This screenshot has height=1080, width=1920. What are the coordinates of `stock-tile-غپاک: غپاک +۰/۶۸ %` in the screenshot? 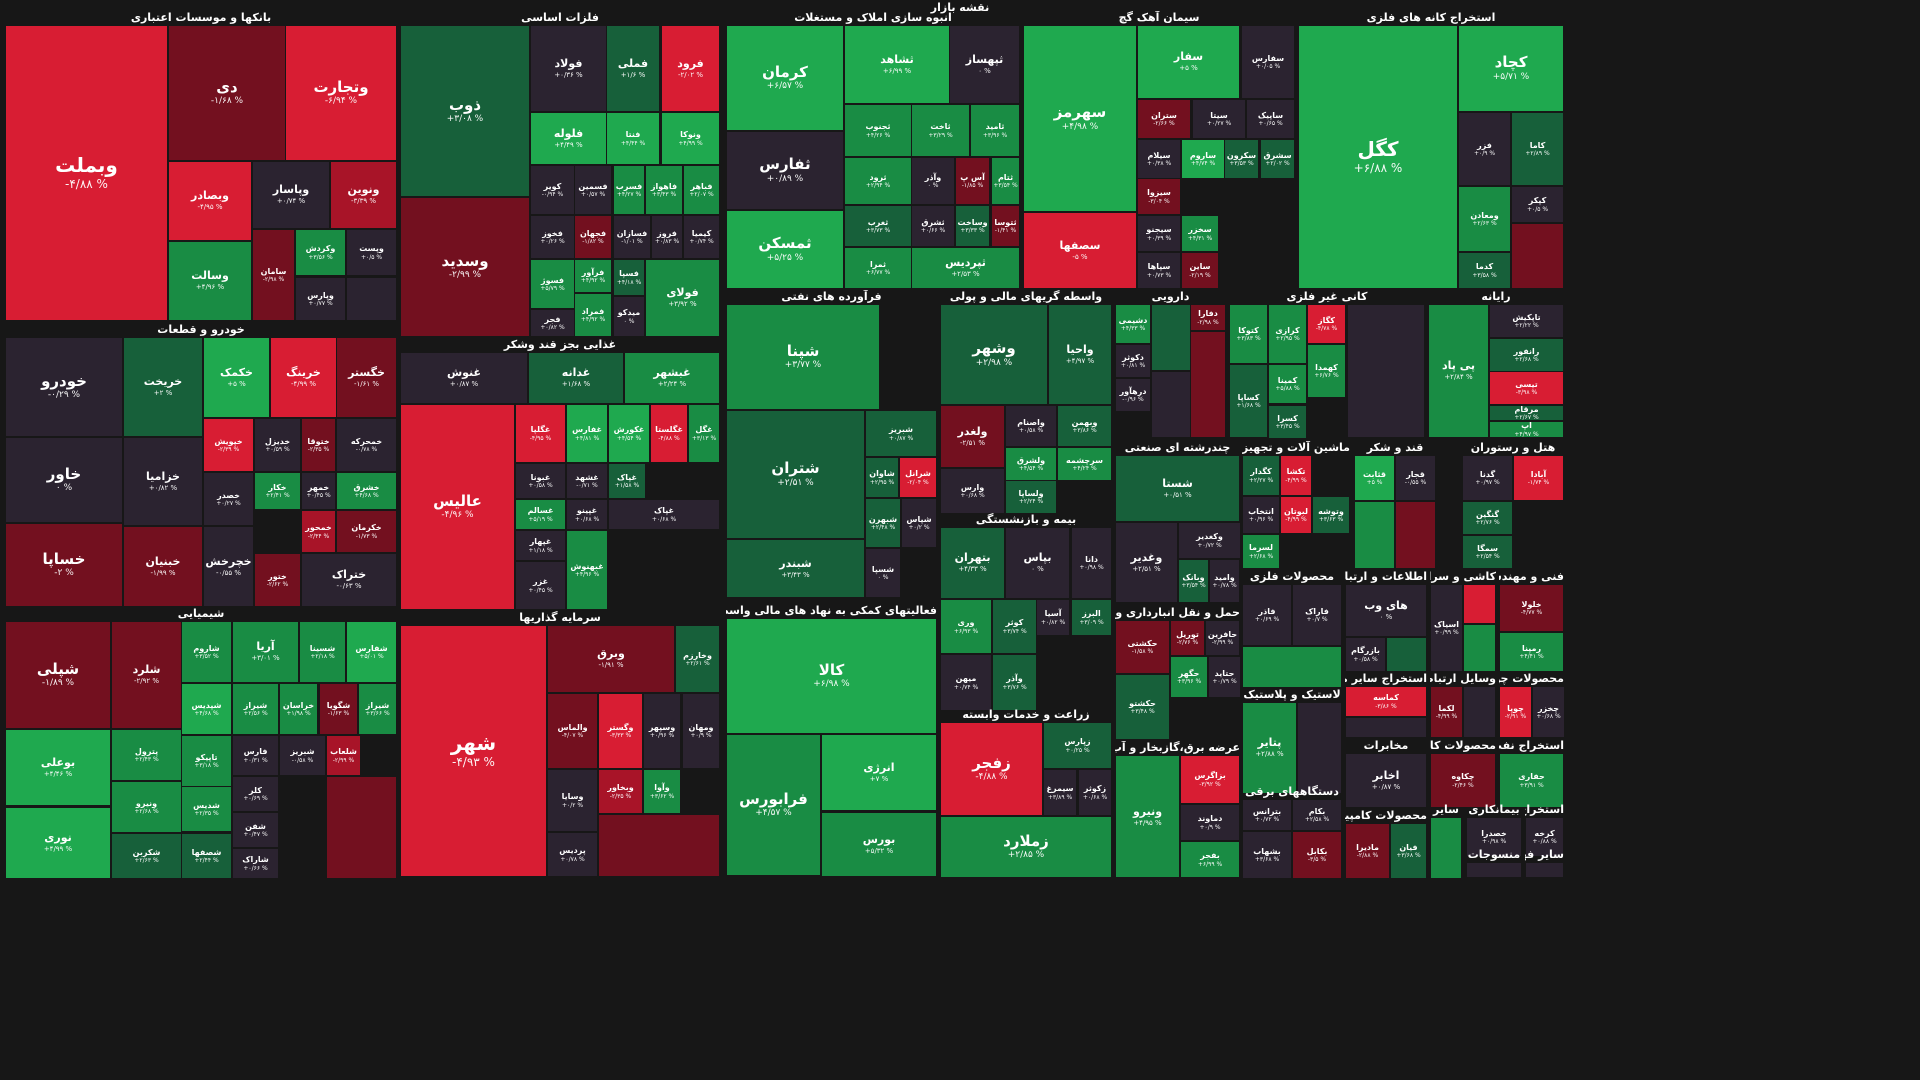 It's located at (664, 514).